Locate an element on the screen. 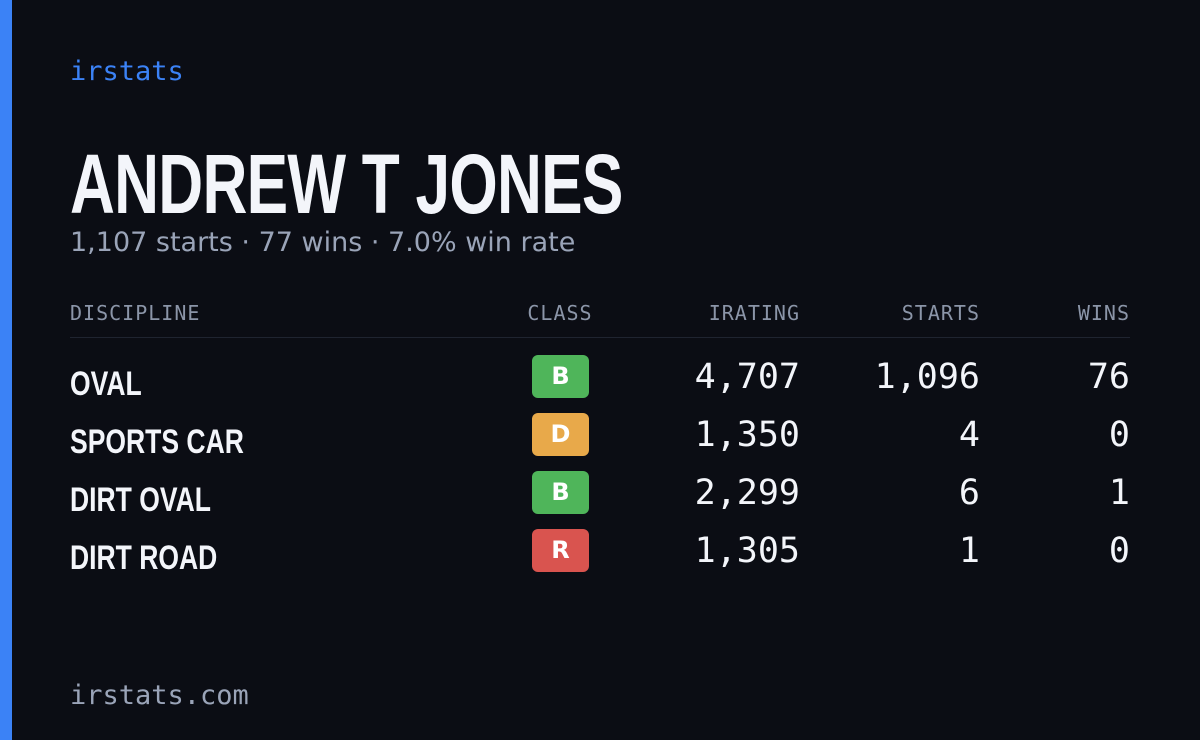 The width and height of the screenshot is (1200, 740). footer-link: irstats.com is located at coordinates (159, 695).